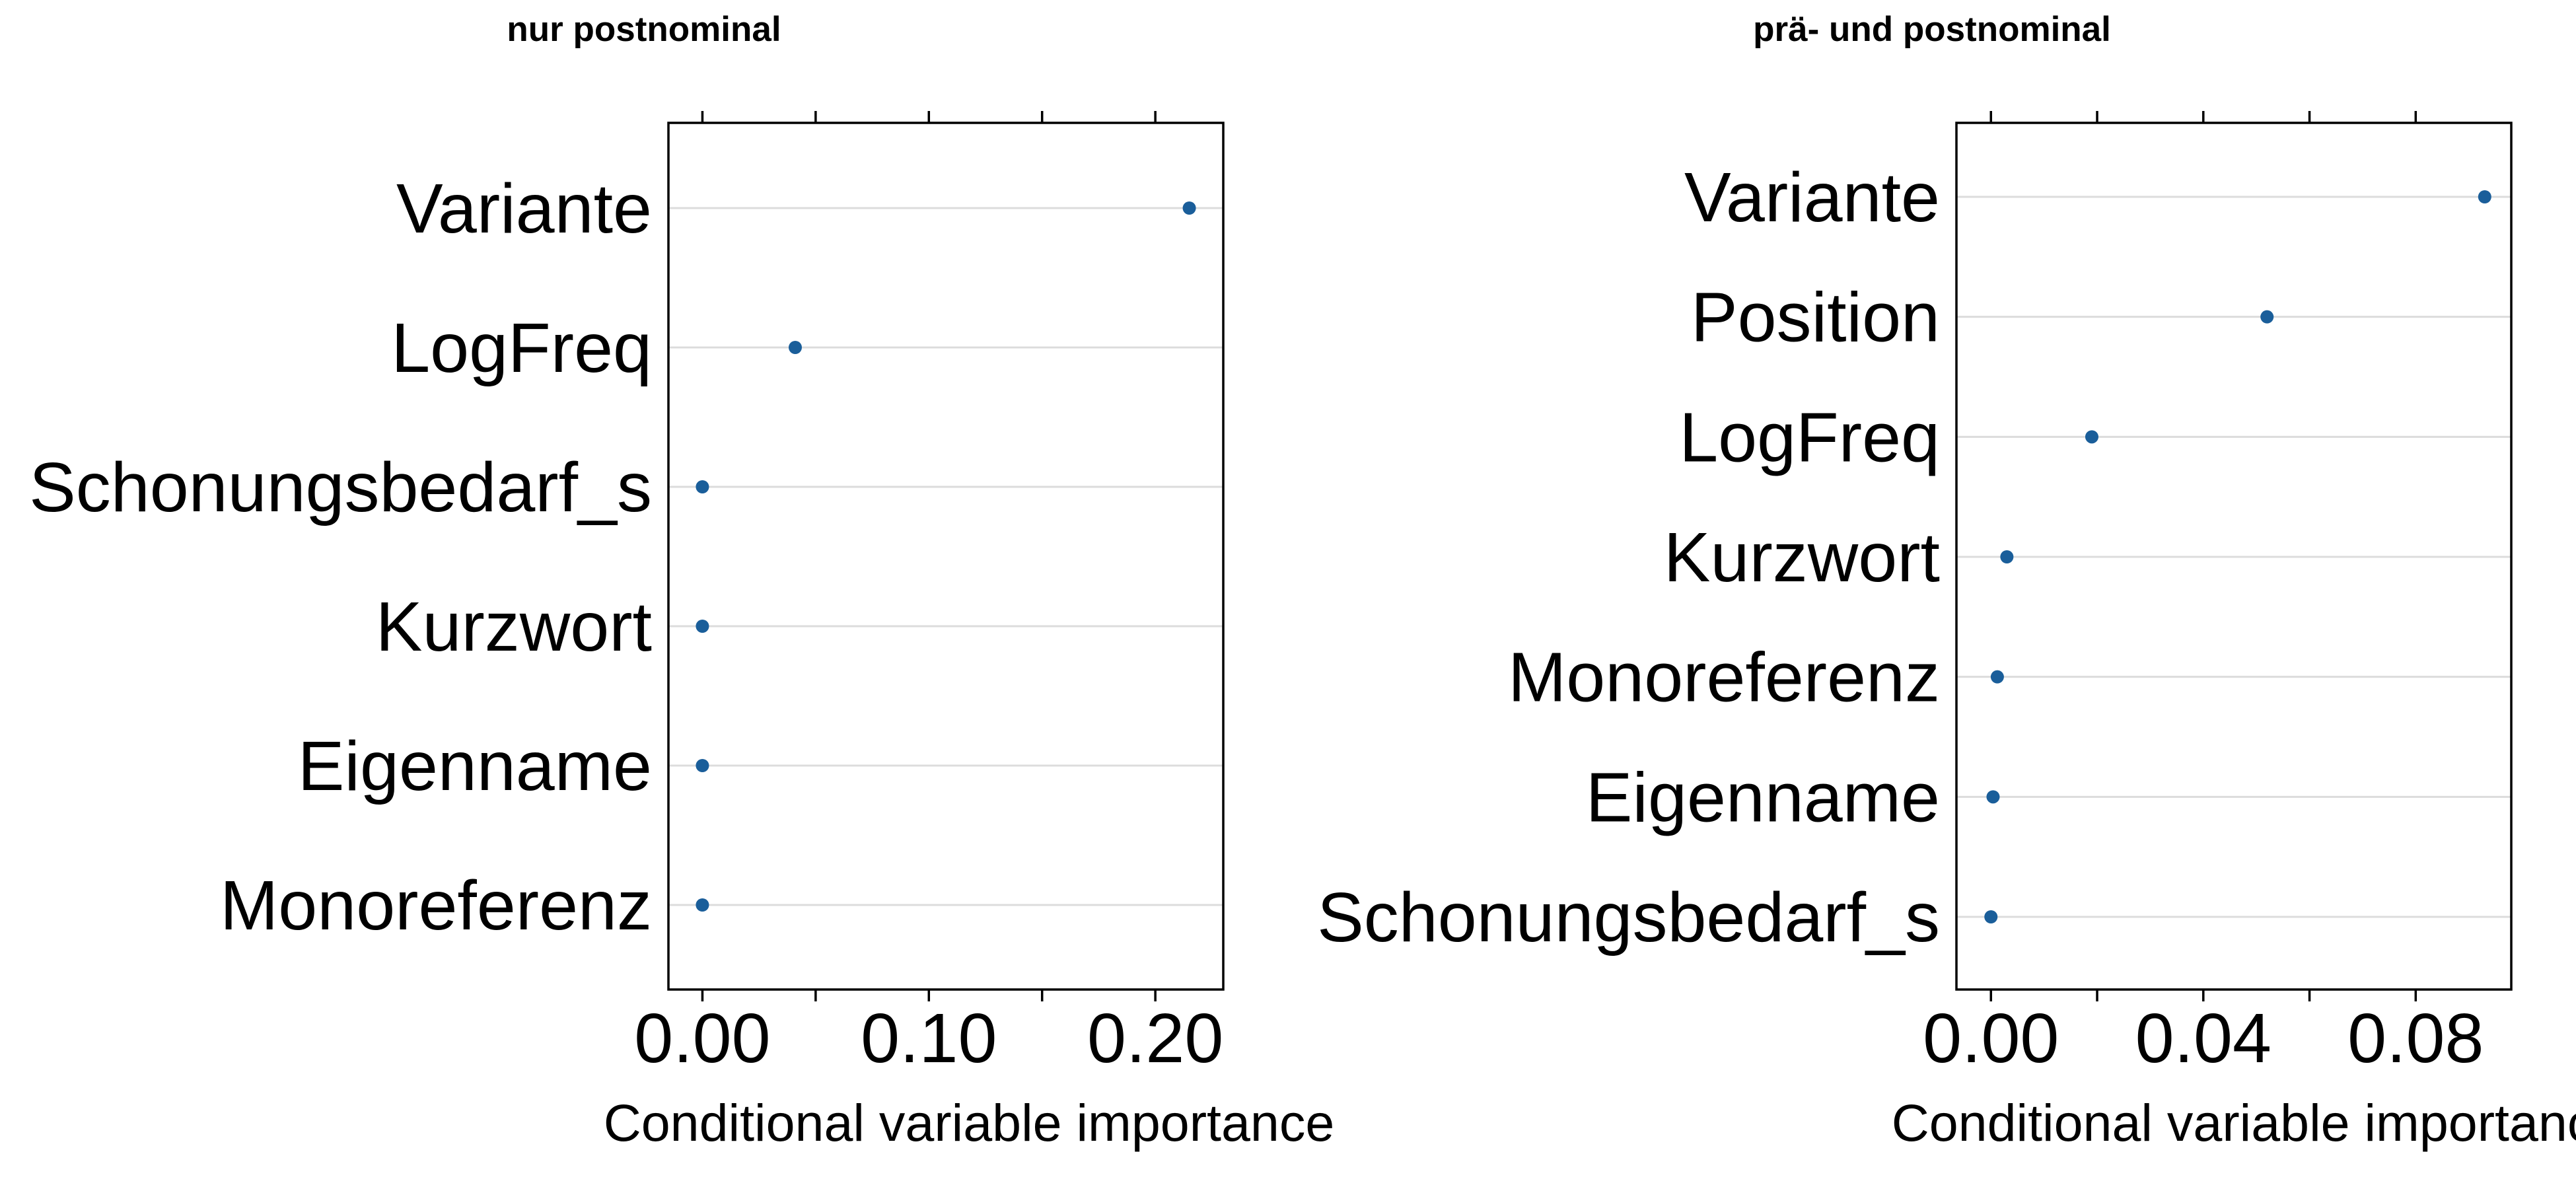 The height and width of the screenshot is (1189, 2576). Describe the element at coordinates (929, 1038) in the screenshot. I see `tick-label: 0.10` at that location.